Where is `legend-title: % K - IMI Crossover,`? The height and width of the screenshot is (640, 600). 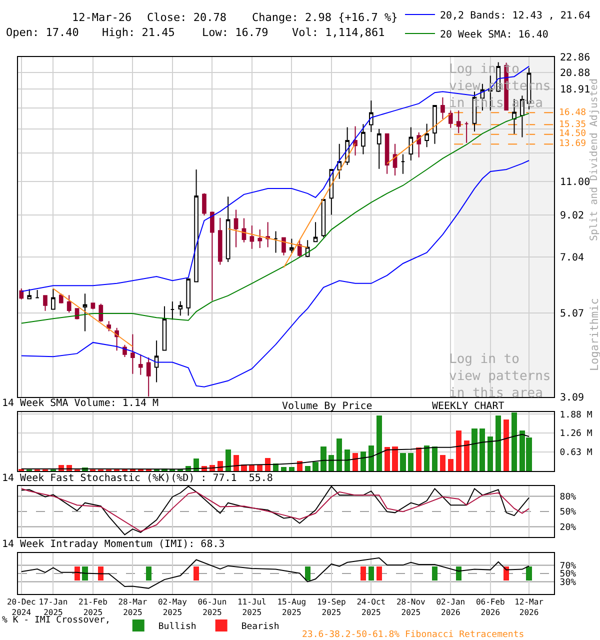
legend-title: % K - IMI Crossover, is located at coordinates (56, 621).